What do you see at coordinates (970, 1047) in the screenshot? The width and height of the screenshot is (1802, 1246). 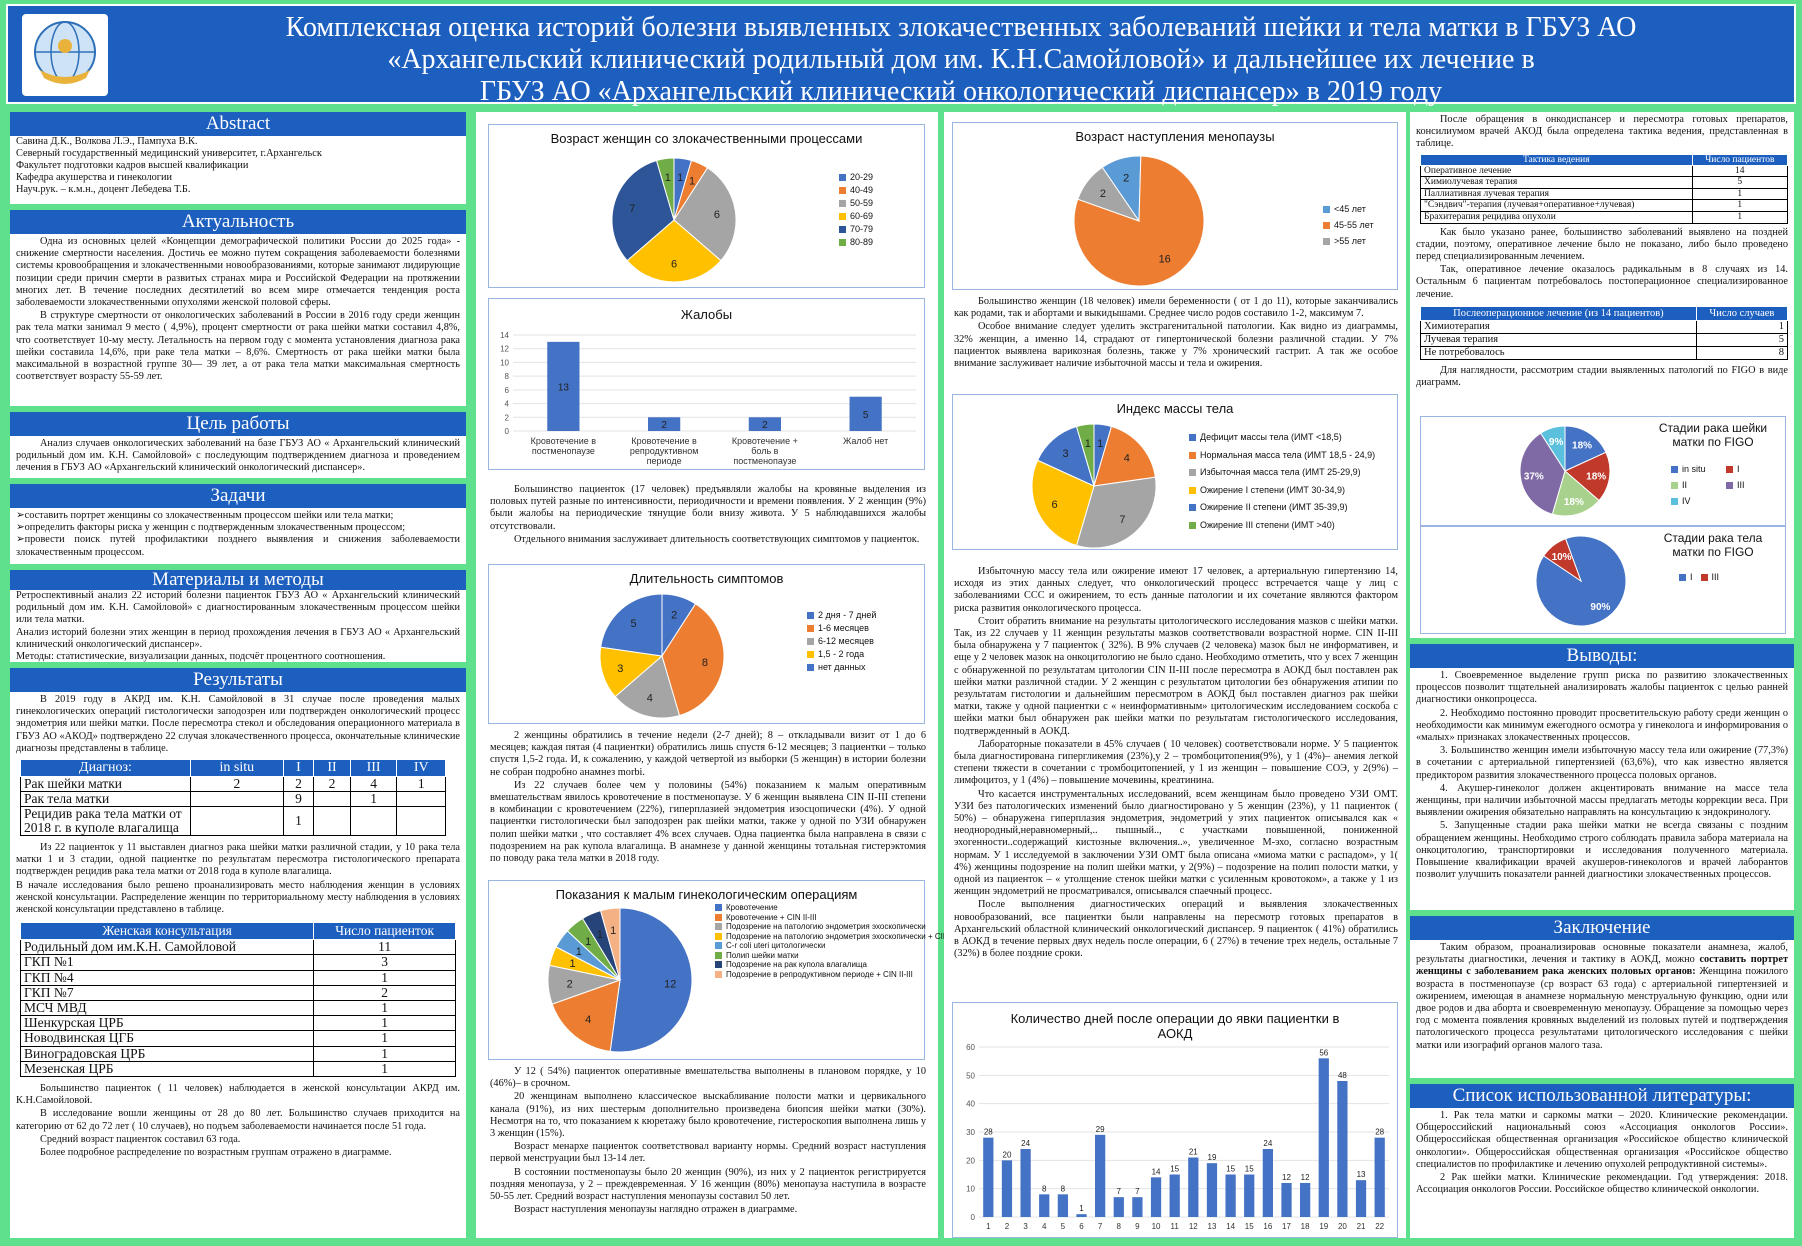 I see `y-tick-label: 60` at bounding box center [970, 1047].